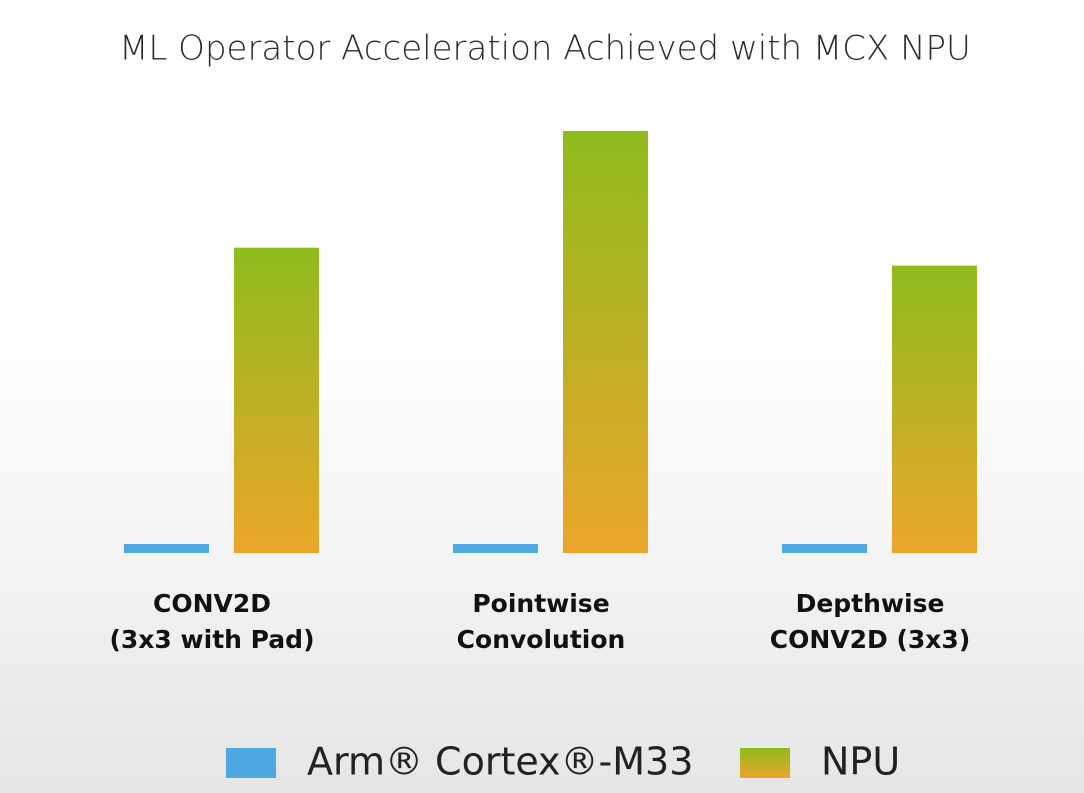 This screenshot has height=793, width=1084. Describe the element at coordinates (212, 621) in the screenshot. I see `x-tick-label: CONV2D (3x3 with Pad)` at that location.